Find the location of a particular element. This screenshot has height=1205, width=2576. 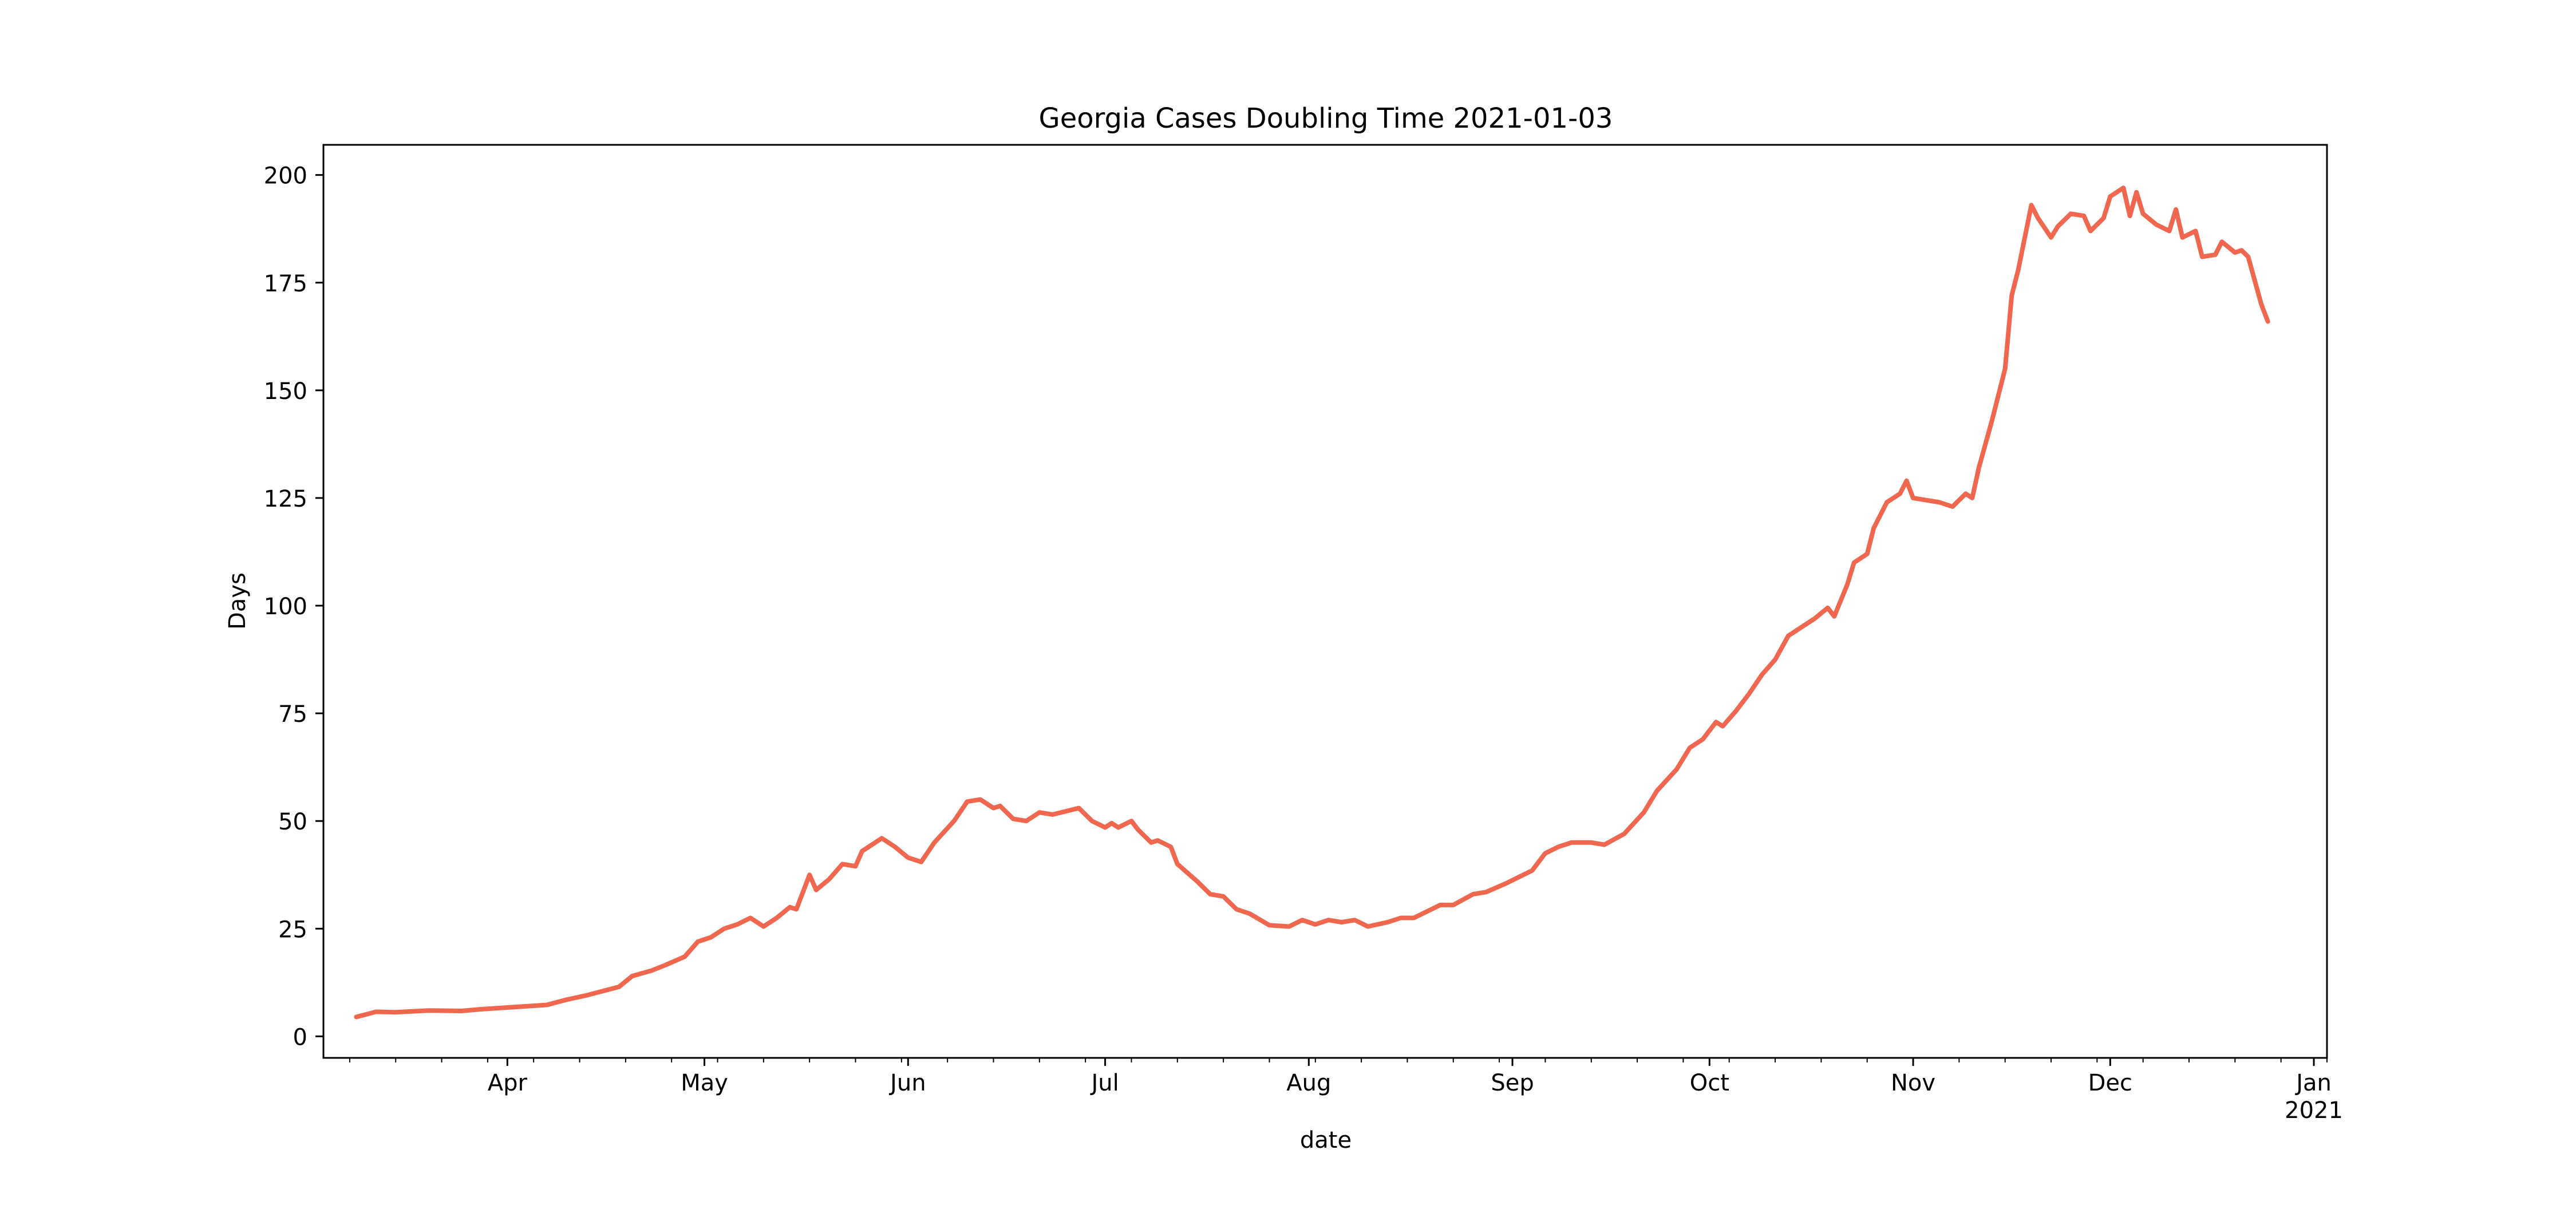

x-tick-label: Oct is located at coordinates (1709, 1083).